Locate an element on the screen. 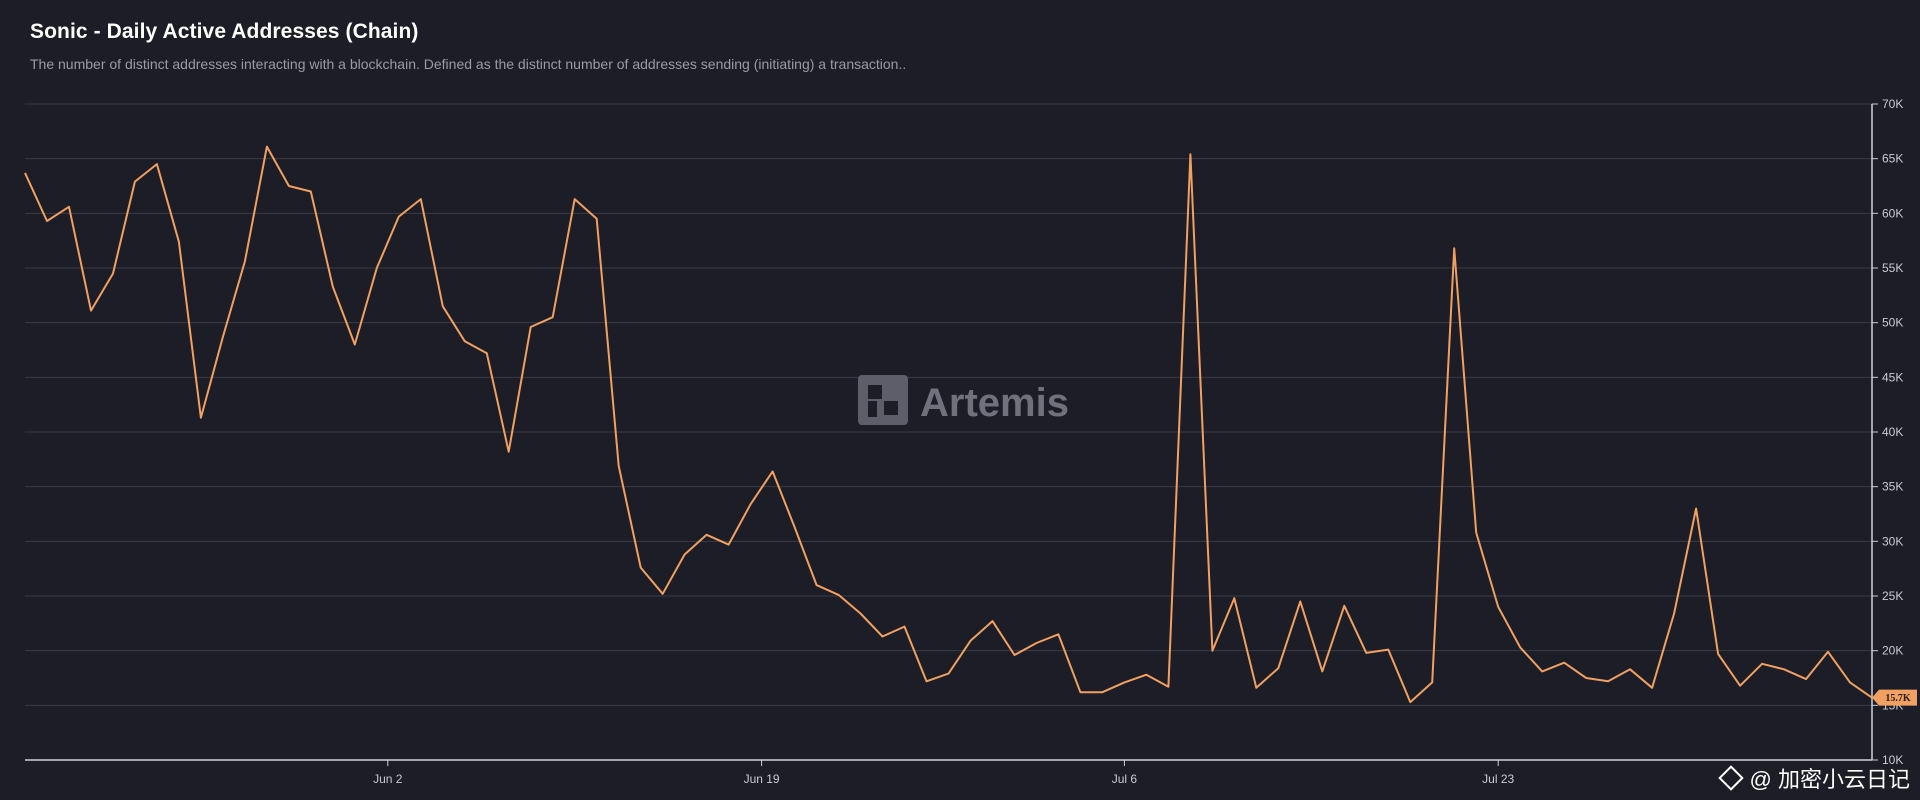 The image size is (1920, 800). x-tick-label: Jul 6 is located at coordinates (1125, 779).